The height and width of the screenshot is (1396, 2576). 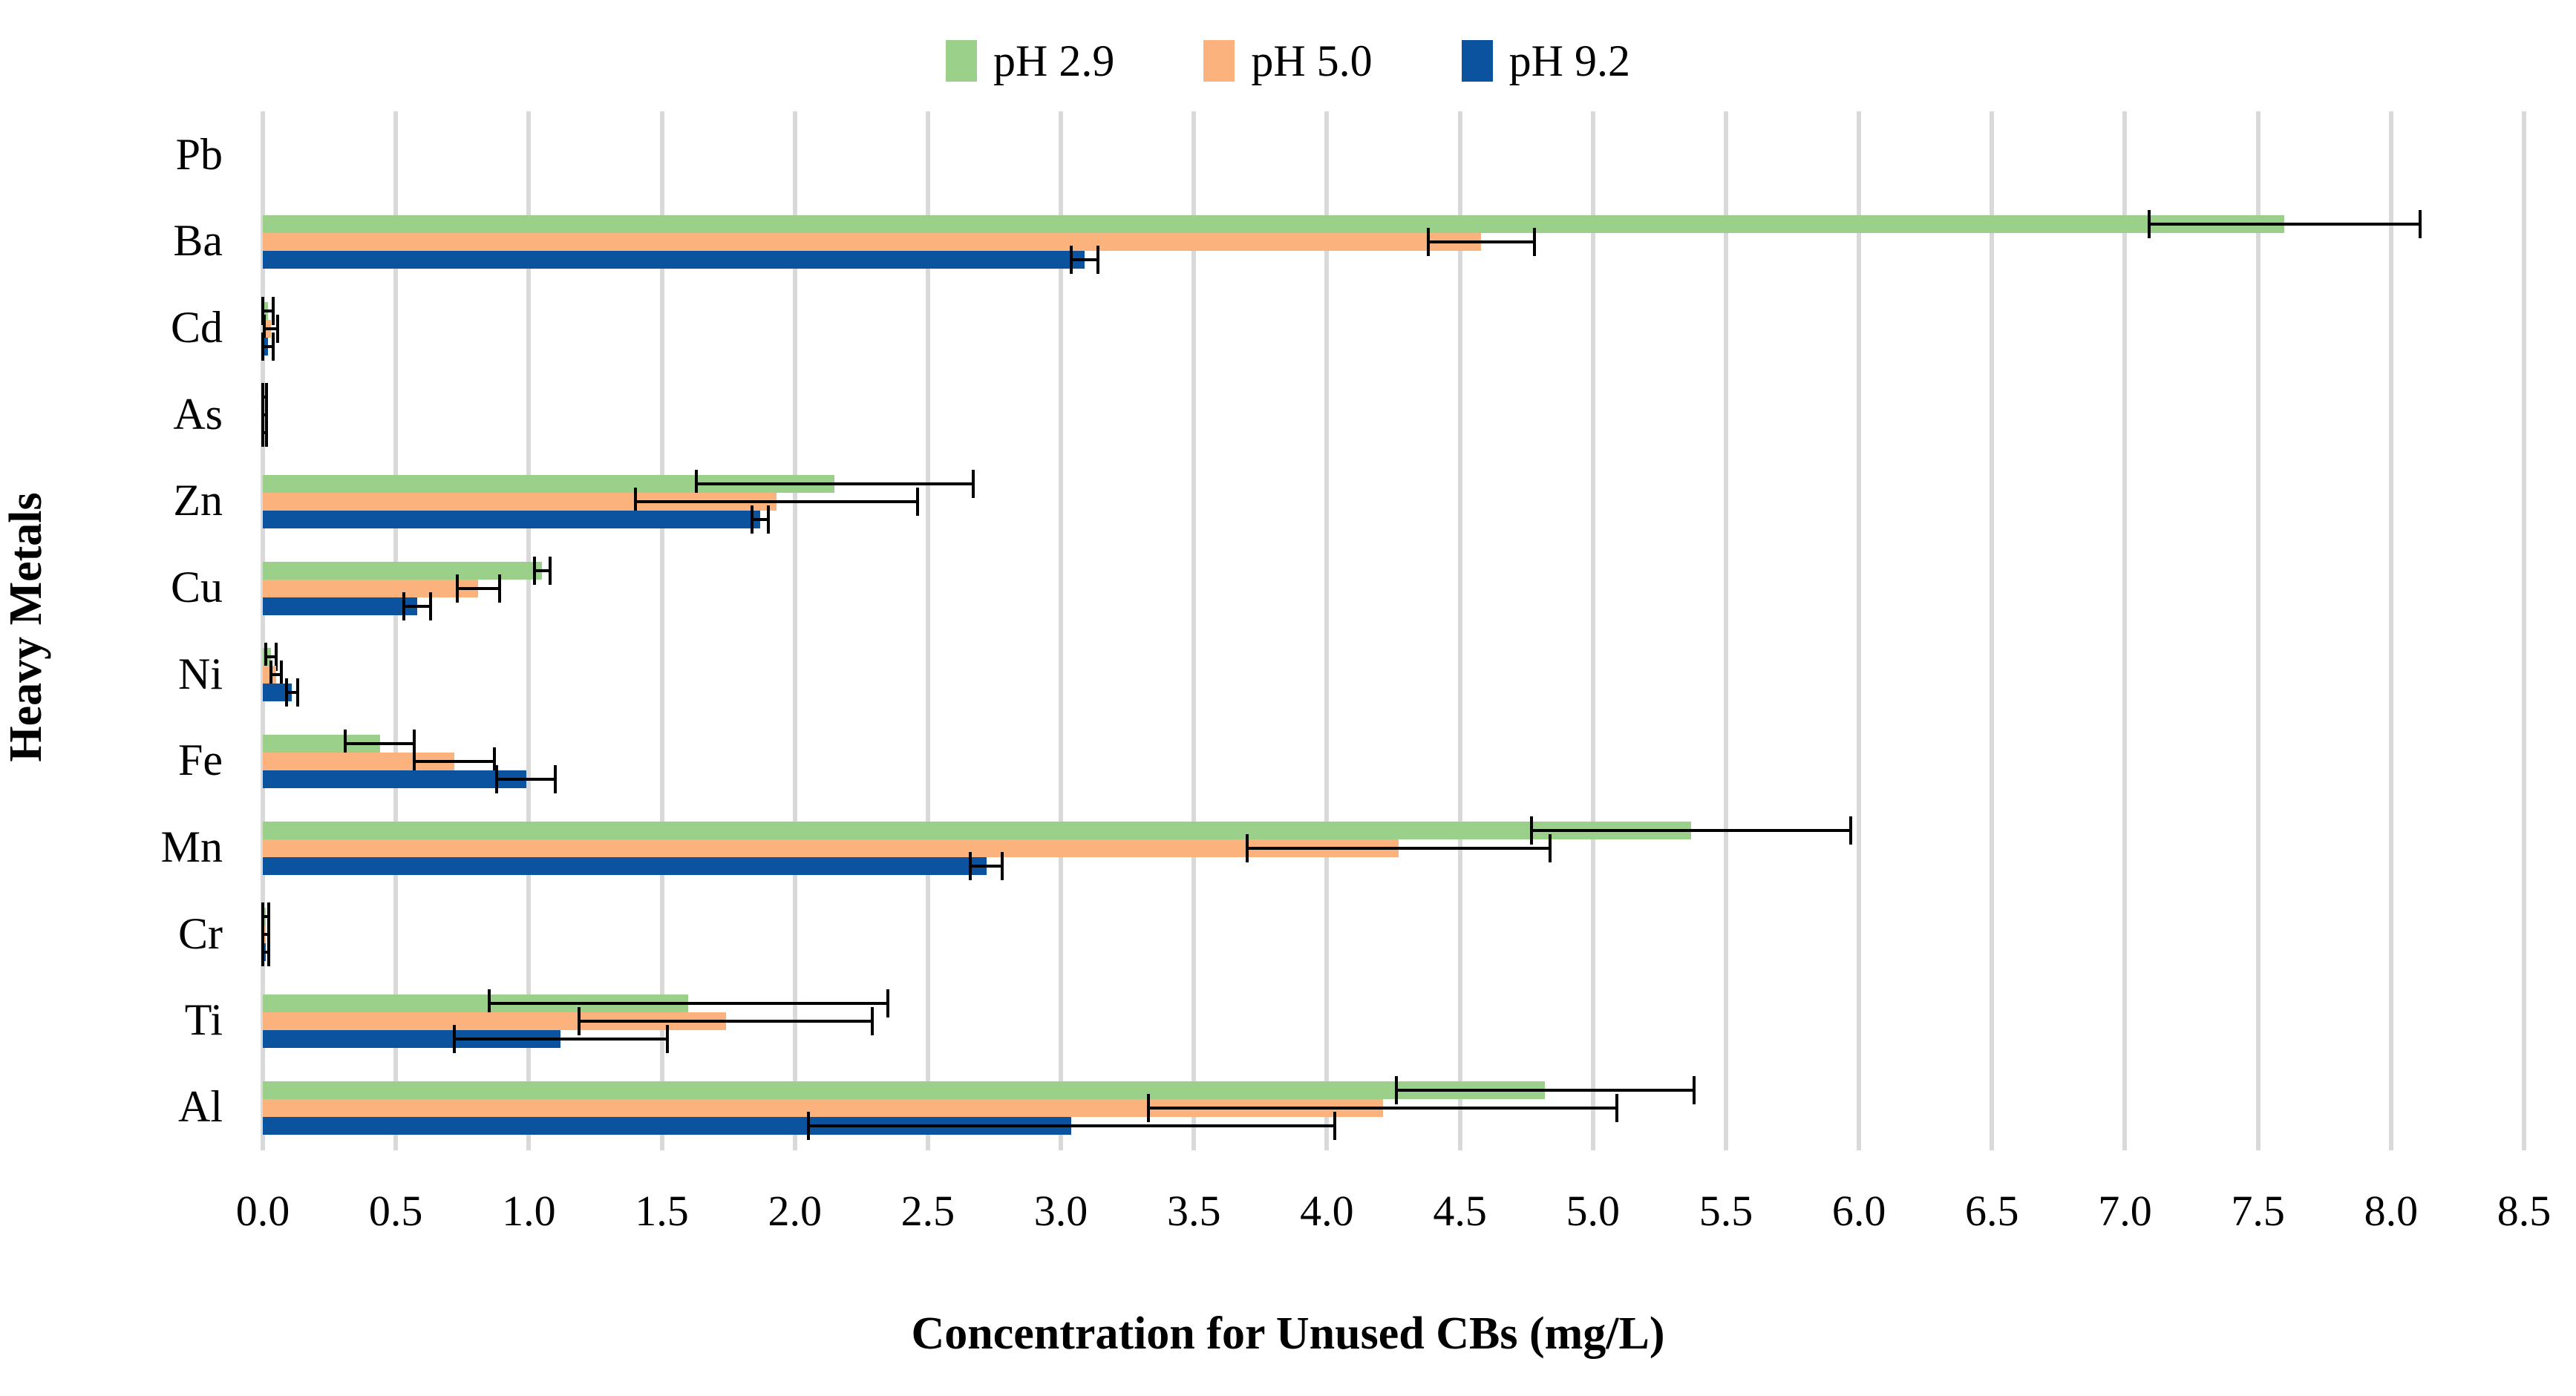 I want to click on bar-Mn-pH9.2, so click(x=625, y=866).